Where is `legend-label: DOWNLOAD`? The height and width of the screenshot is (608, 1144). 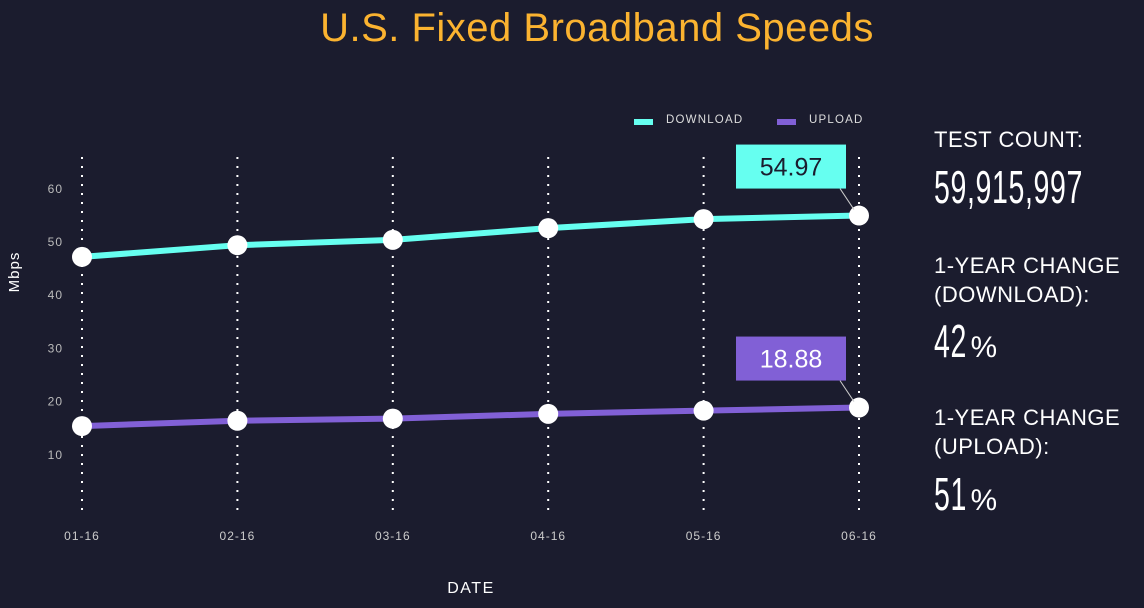 legend-label: DOWNLOAD is located at coordinates (704, 120).